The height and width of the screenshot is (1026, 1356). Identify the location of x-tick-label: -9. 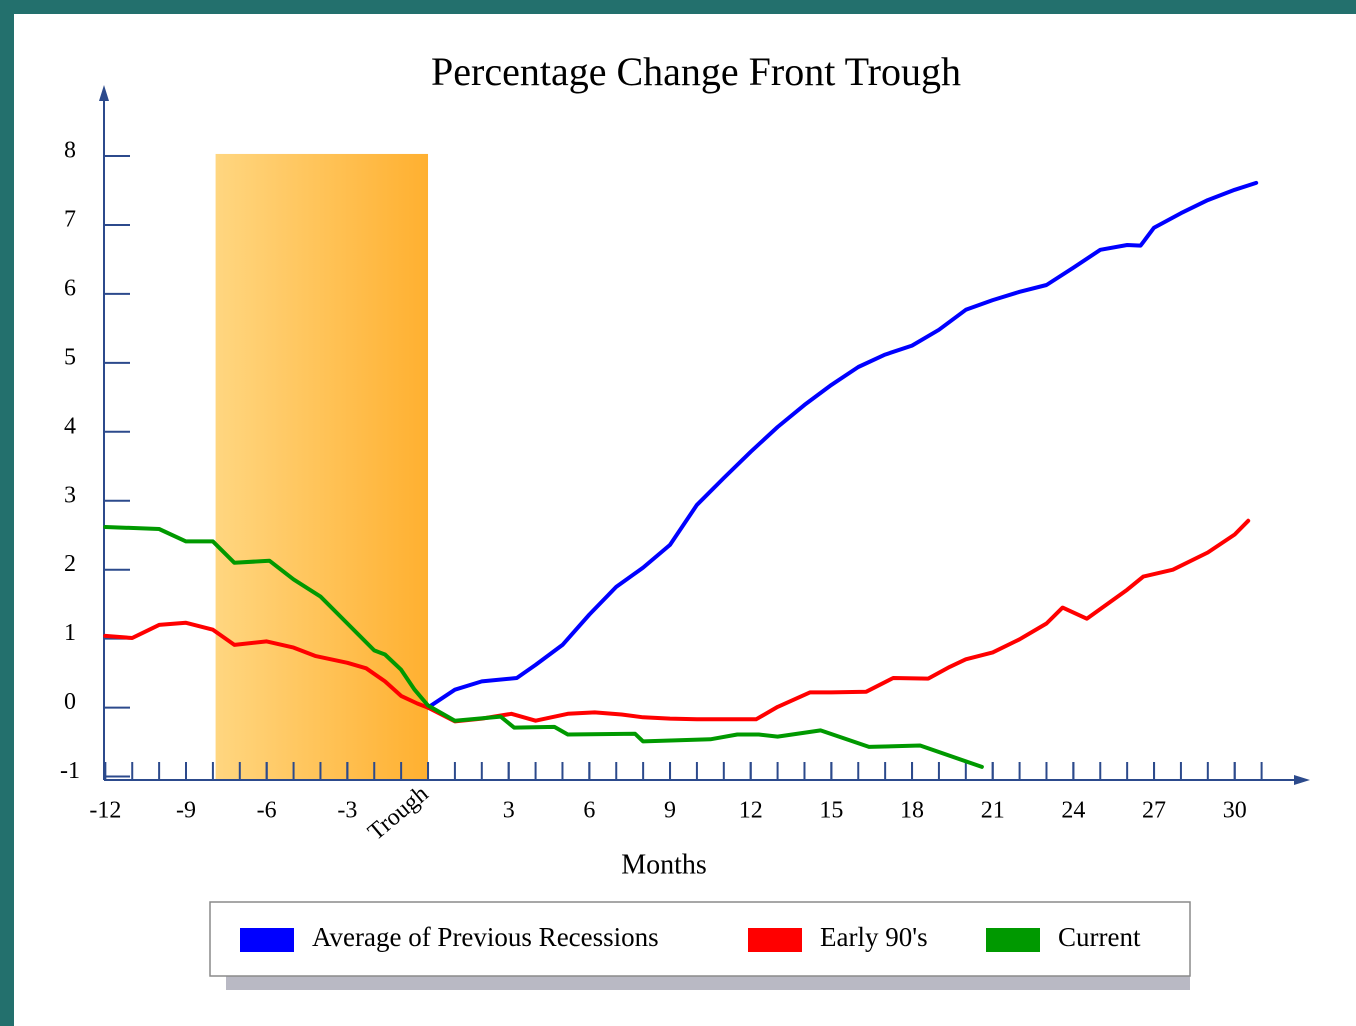
(186, 811).